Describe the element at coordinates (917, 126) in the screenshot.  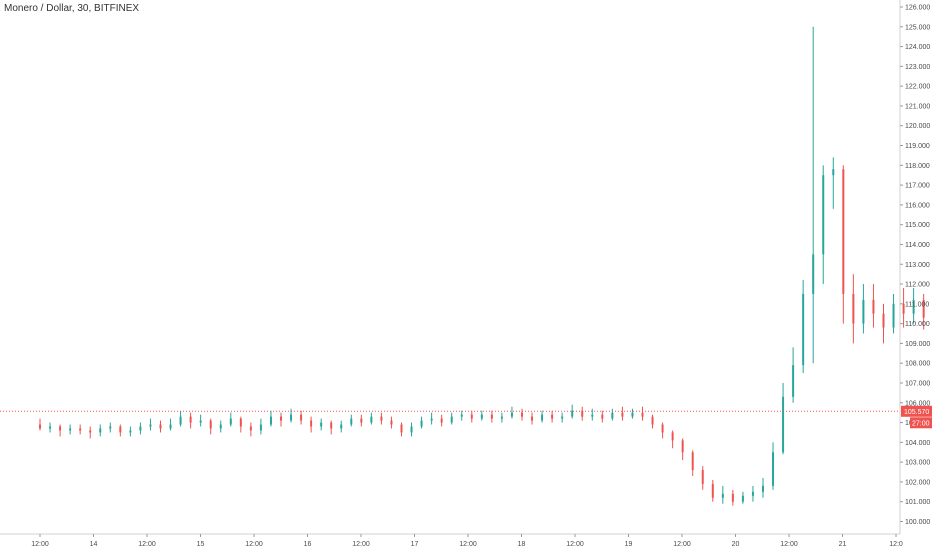
I see `y-tick-label: 120.000` at that location.